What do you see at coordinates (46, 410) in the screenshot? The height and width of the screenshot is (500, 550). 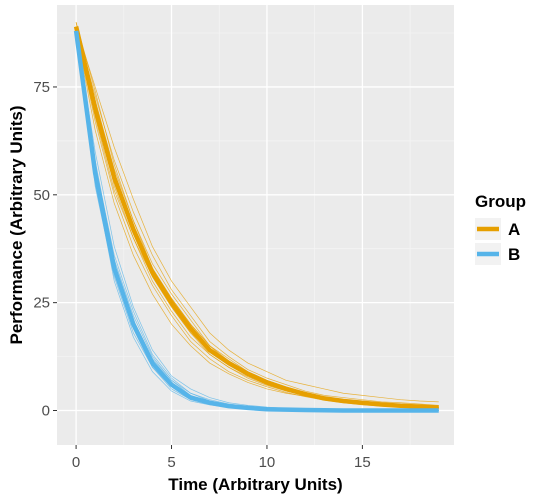 I see `y-tick-label: 0` at bounding box center [46, 410].